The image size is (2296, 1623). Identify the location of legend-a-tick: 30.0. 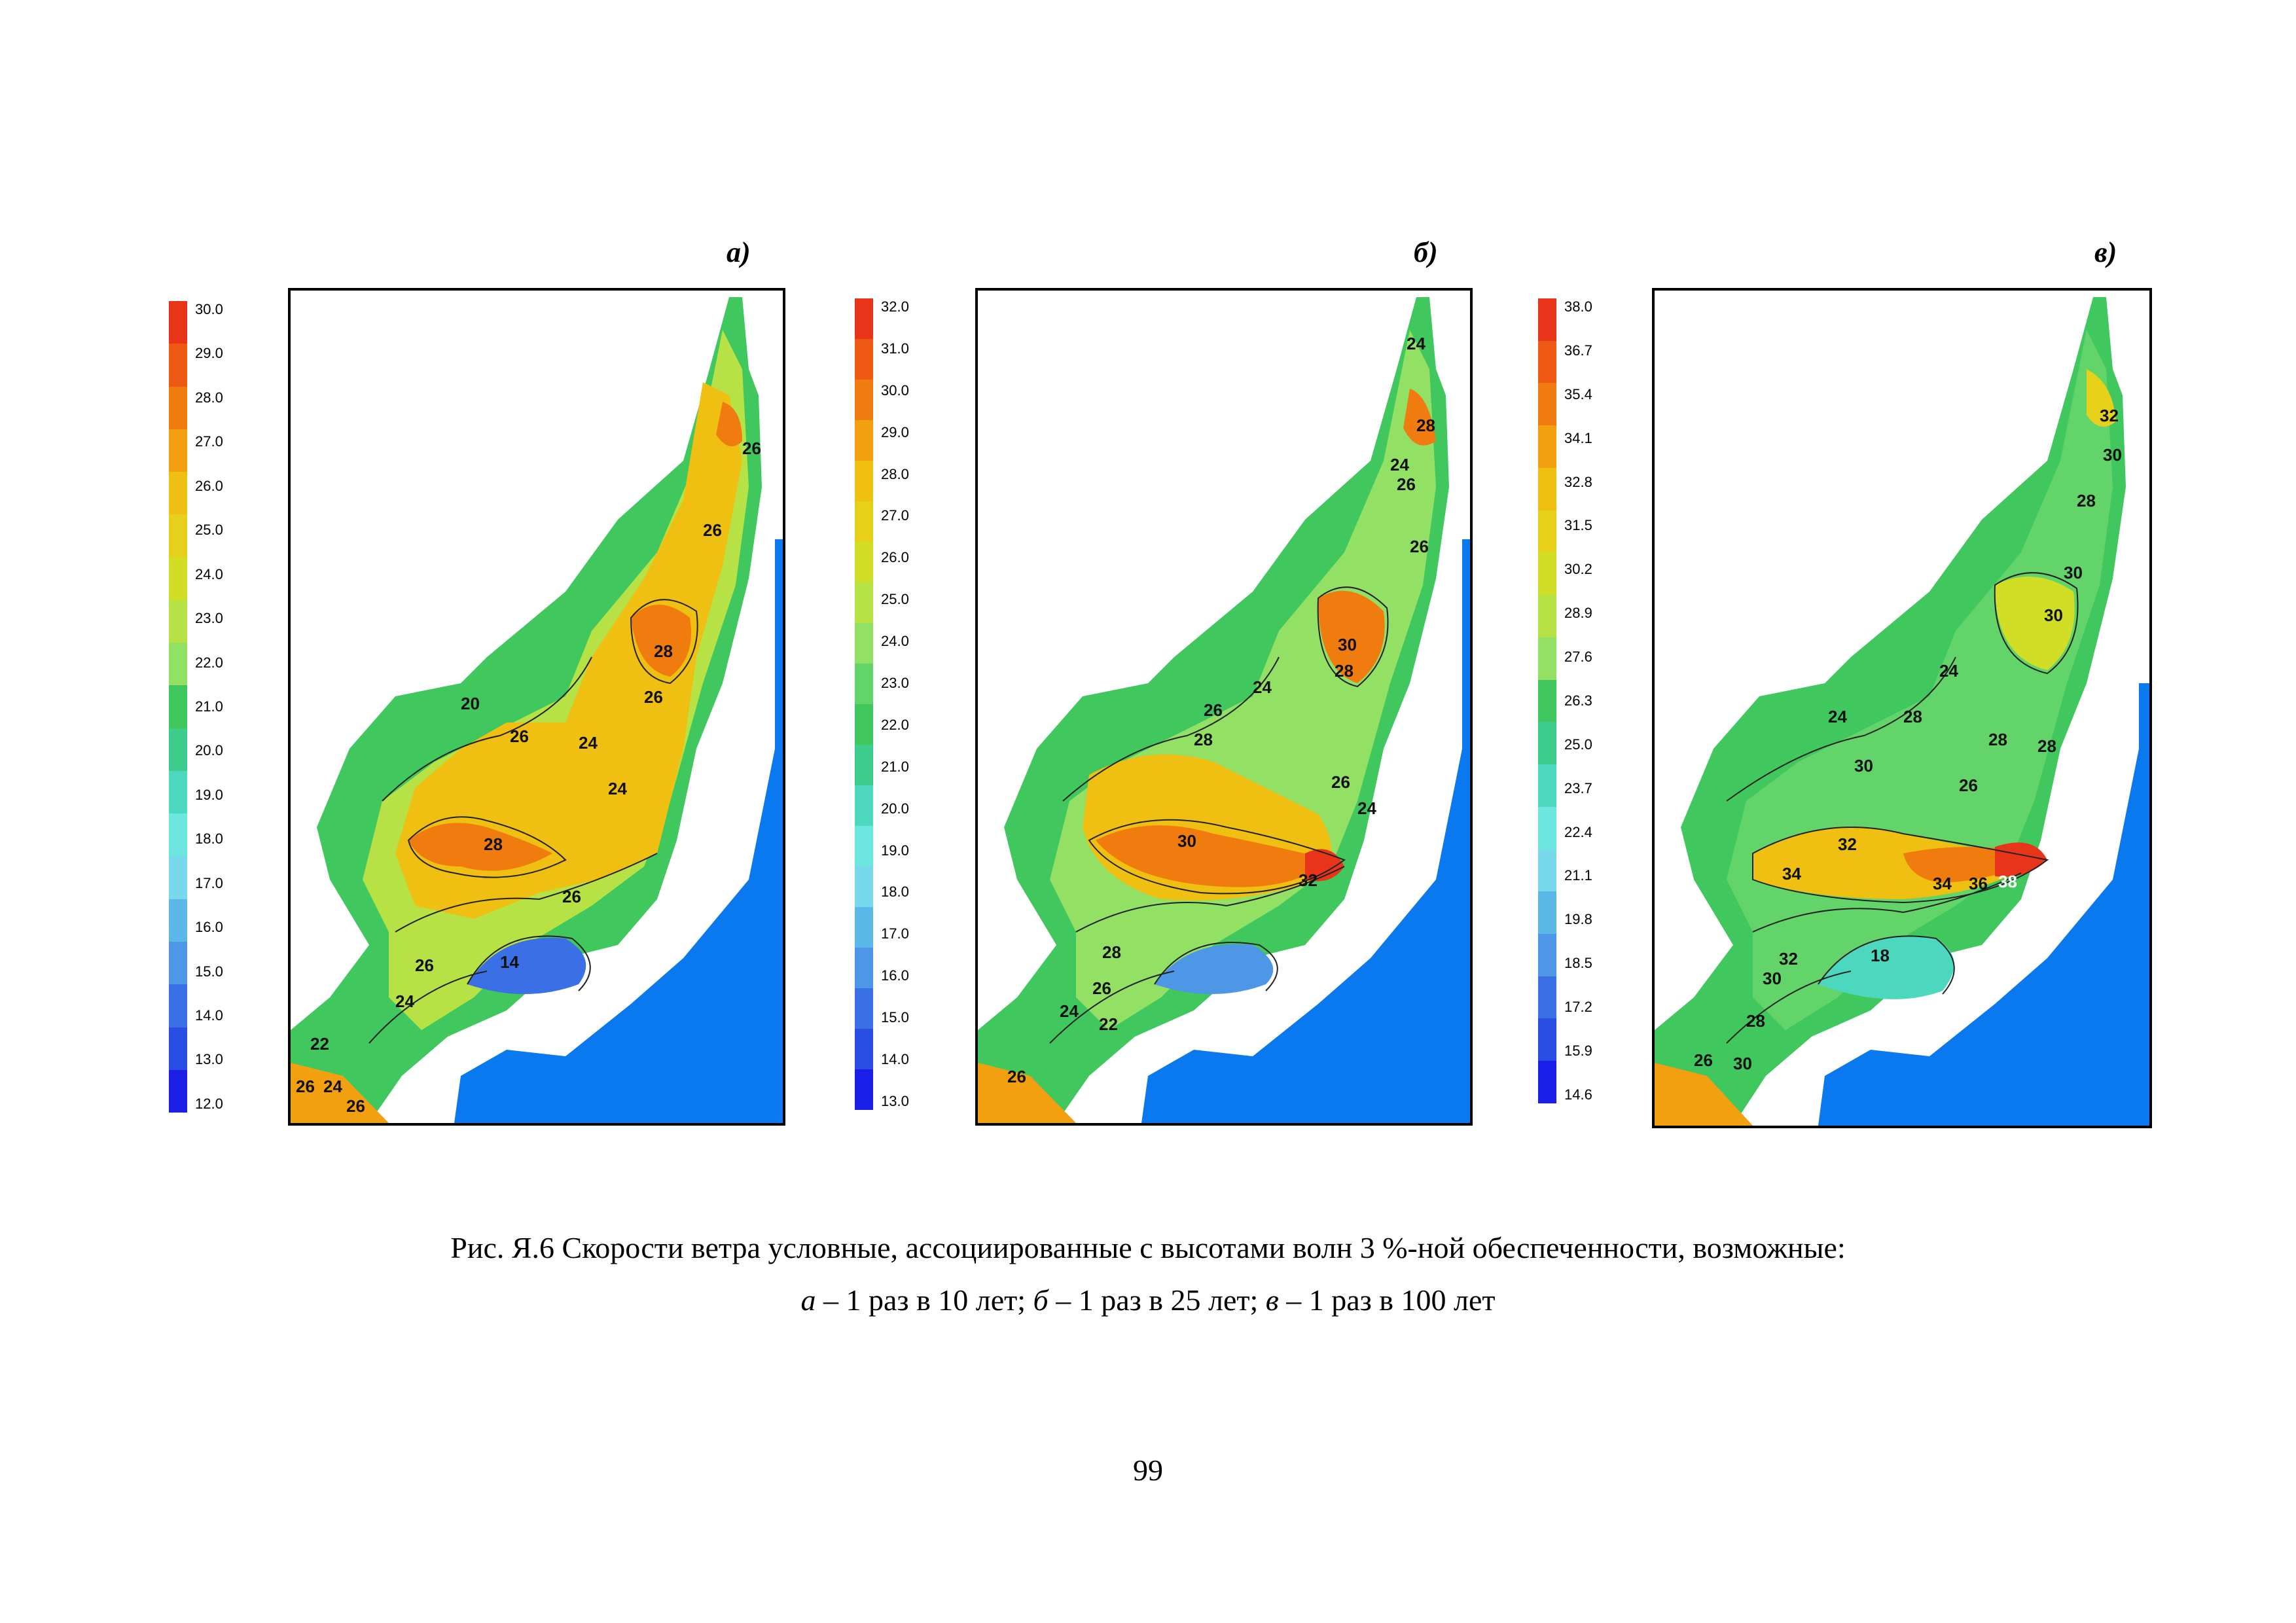
(209, 309).